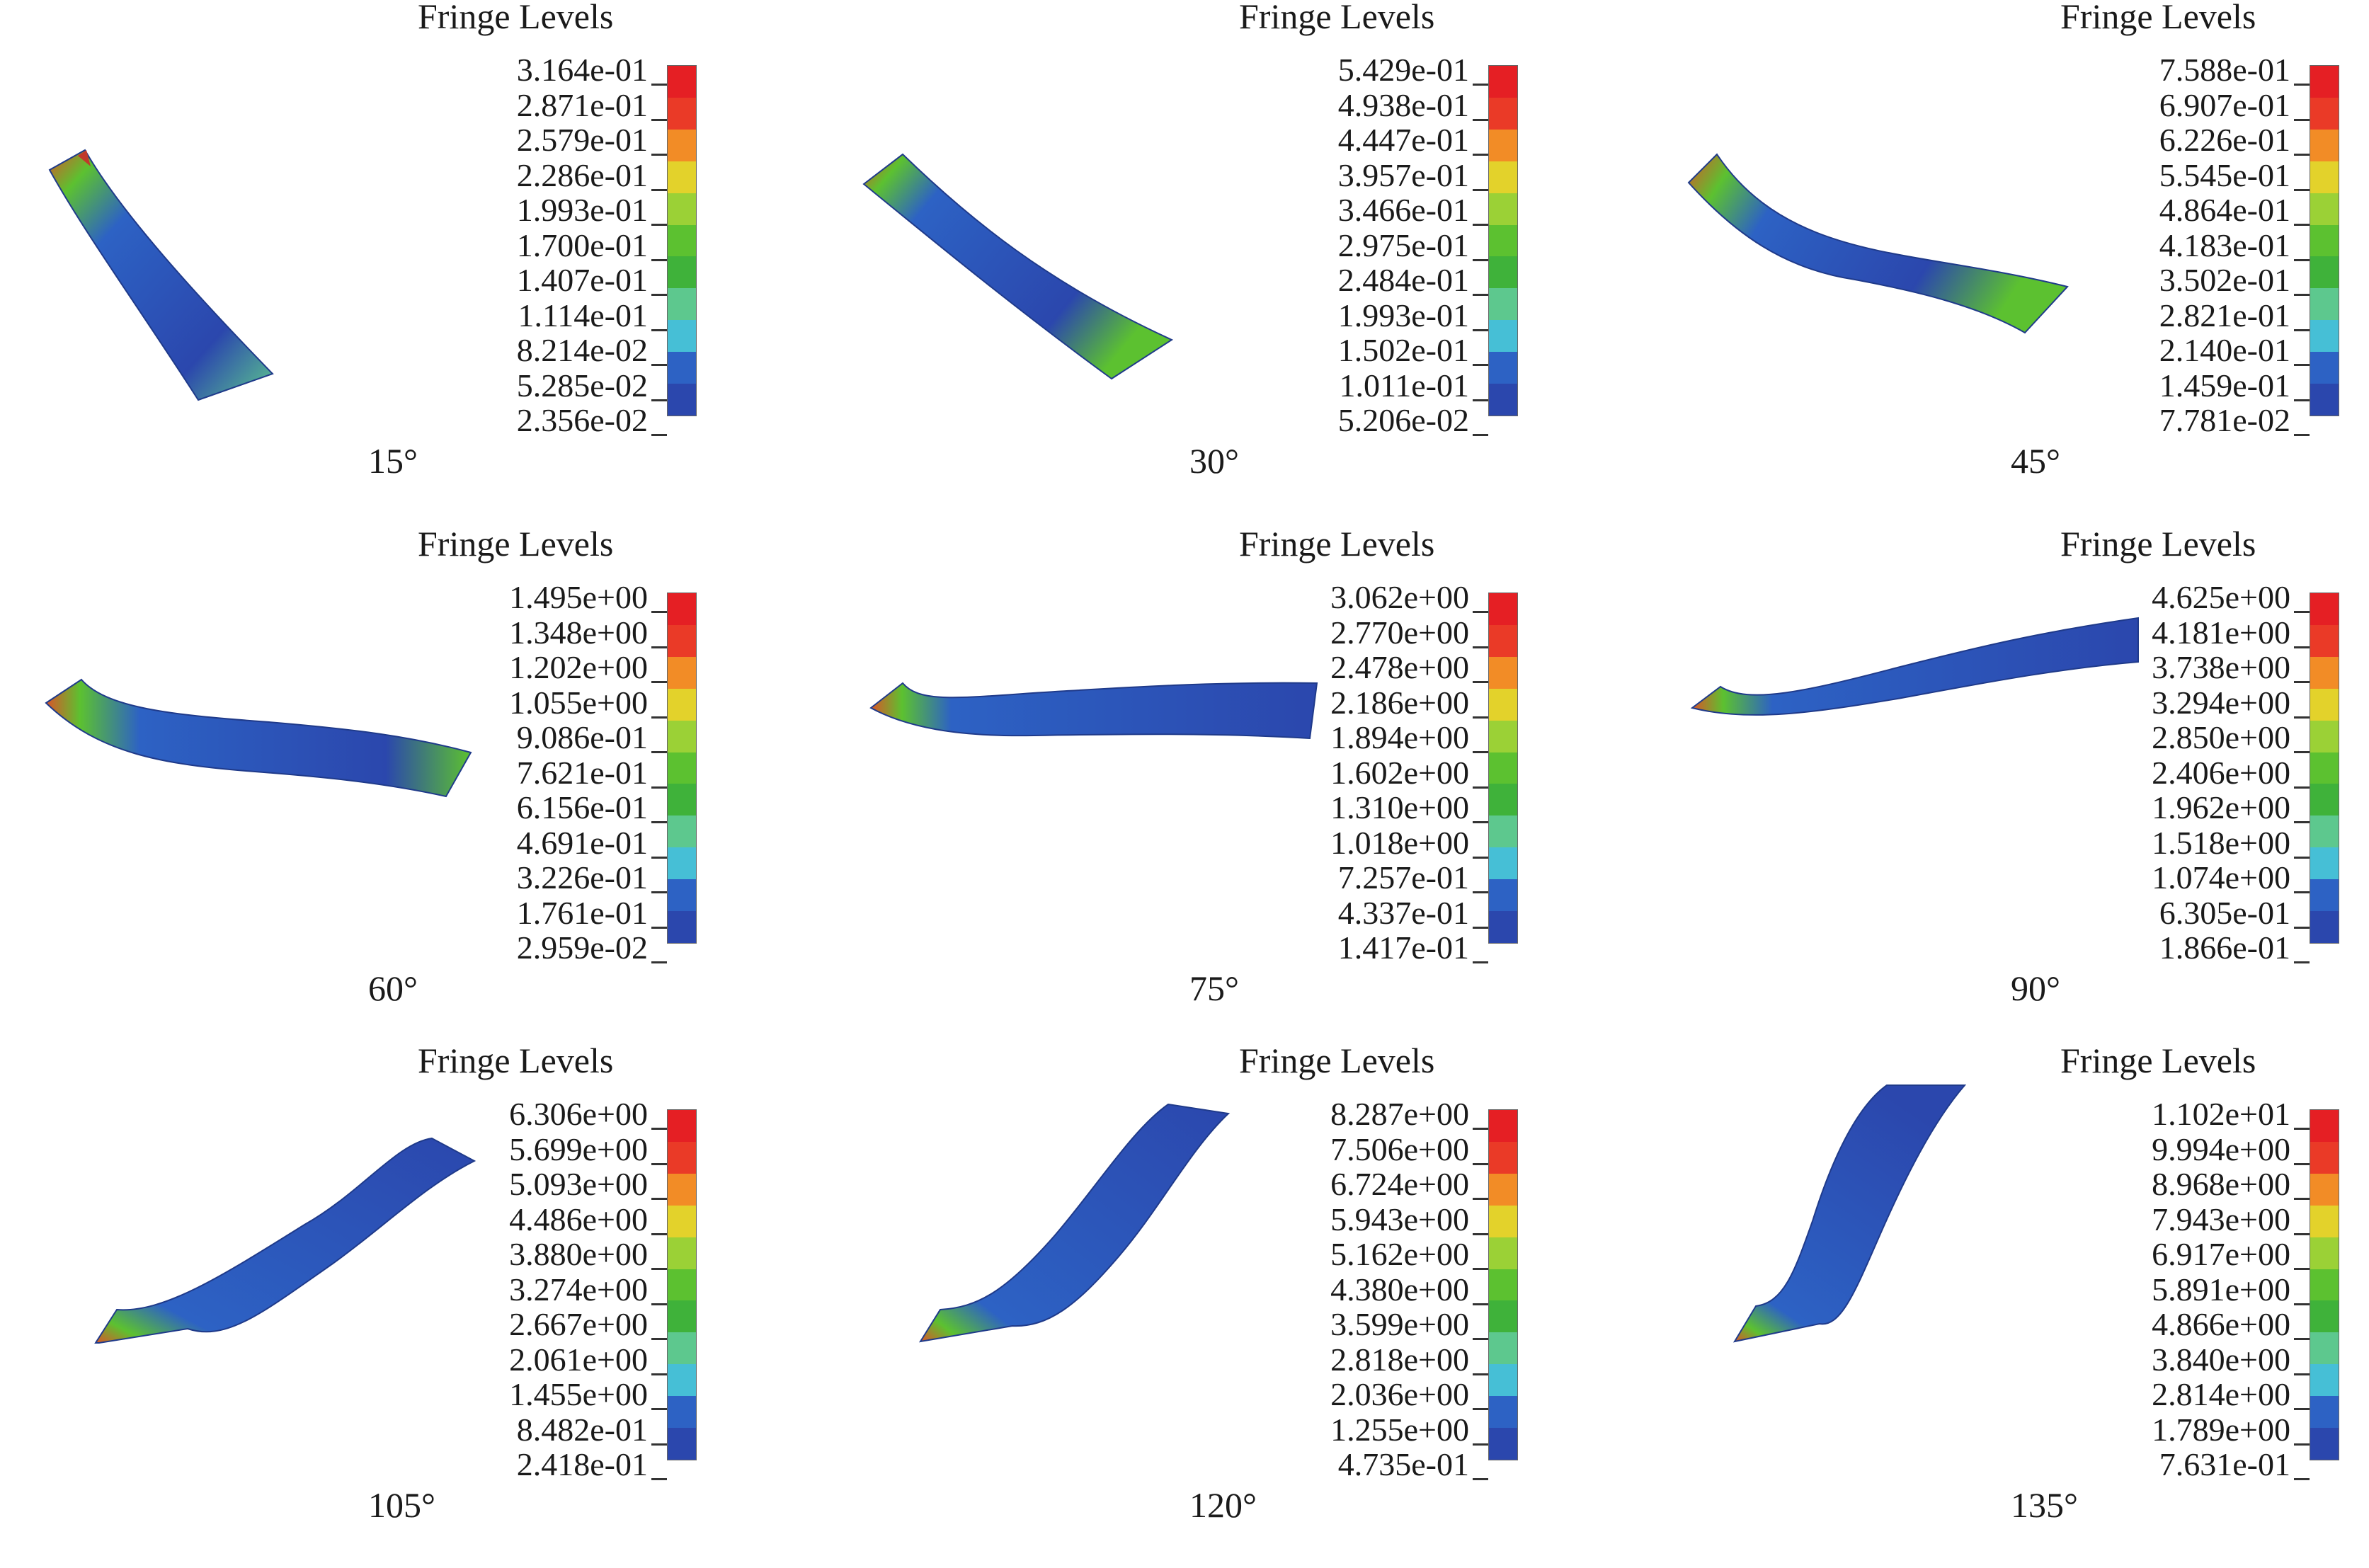  I want to click on level-value: 1.102e+01, so click(2221, 1114).